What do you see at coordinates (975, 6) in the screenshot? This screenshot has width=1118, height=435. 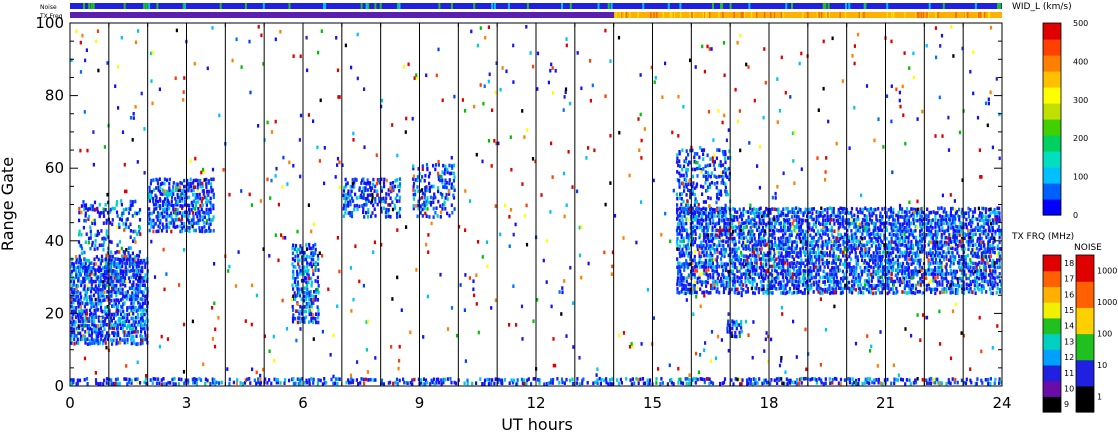 I see `noise-strip-mark` at bounding box center [975, 6].